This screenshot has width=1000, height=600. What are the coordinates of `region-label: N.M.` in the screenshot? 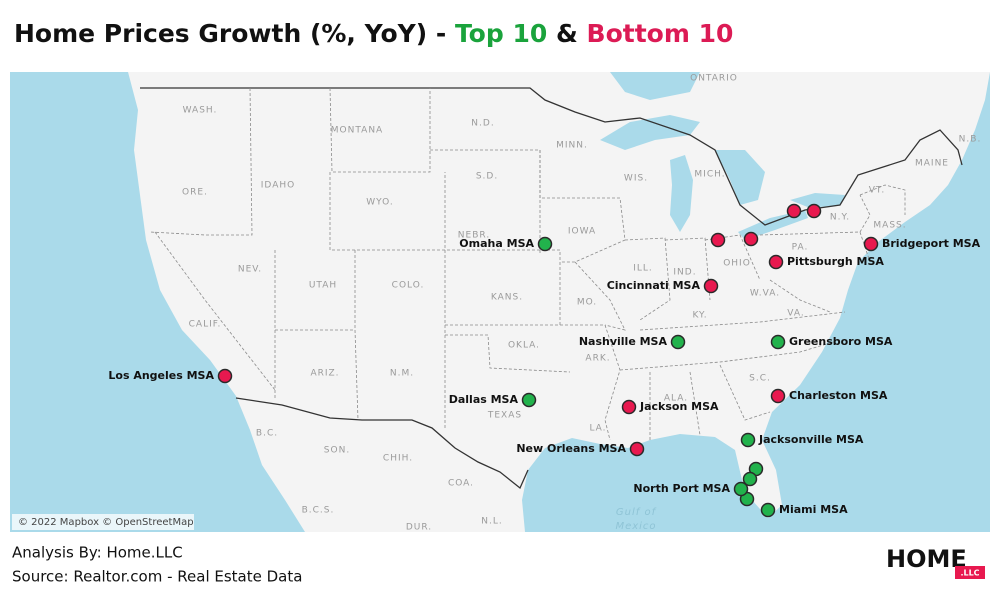 It's located at (402, 374).